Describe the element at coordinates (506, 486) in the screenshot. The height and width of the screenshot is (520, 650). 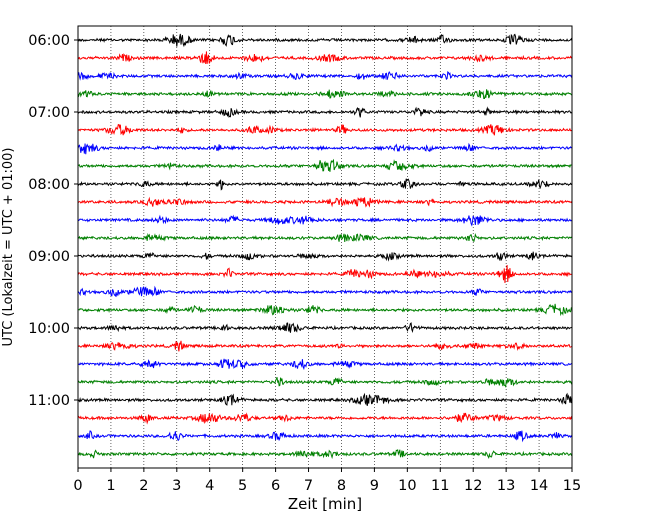
I see `x-tick-label: 13` at that location.